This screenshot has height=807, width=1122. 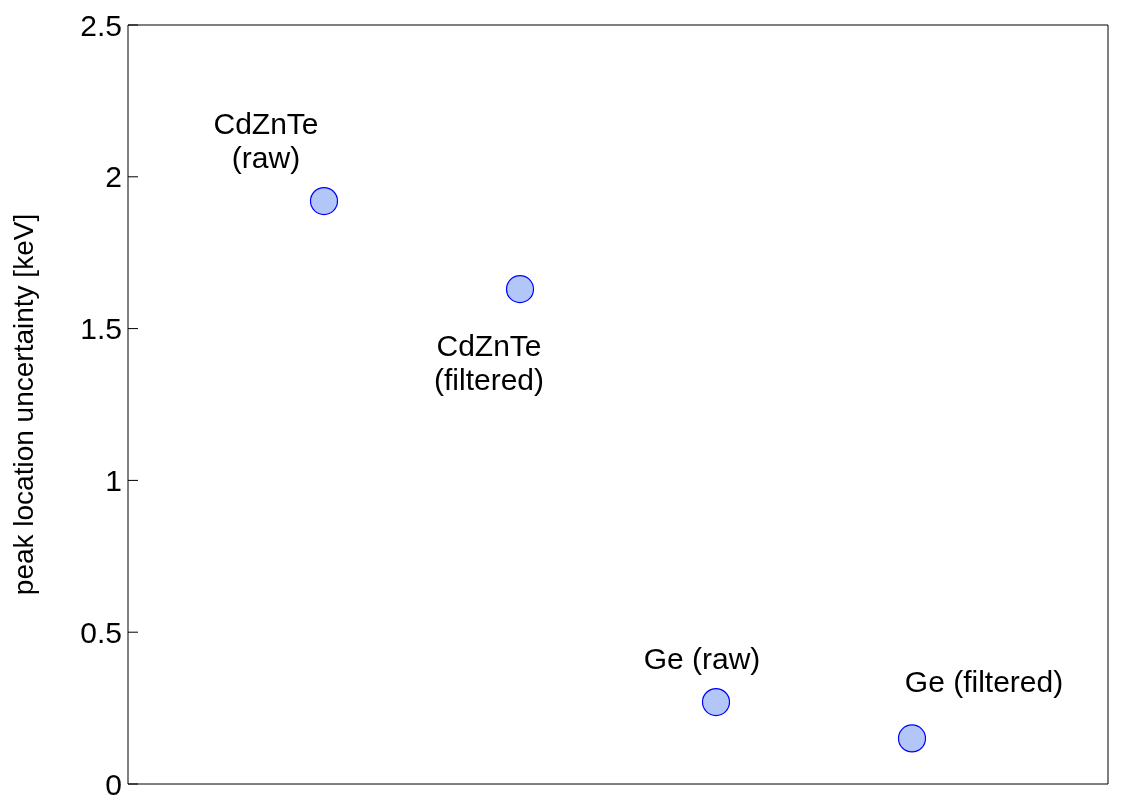 What do you see at coordinates (113, 481) in the screenshot?
I see `y-tick-label: 1` at bounding box center [113, 481].